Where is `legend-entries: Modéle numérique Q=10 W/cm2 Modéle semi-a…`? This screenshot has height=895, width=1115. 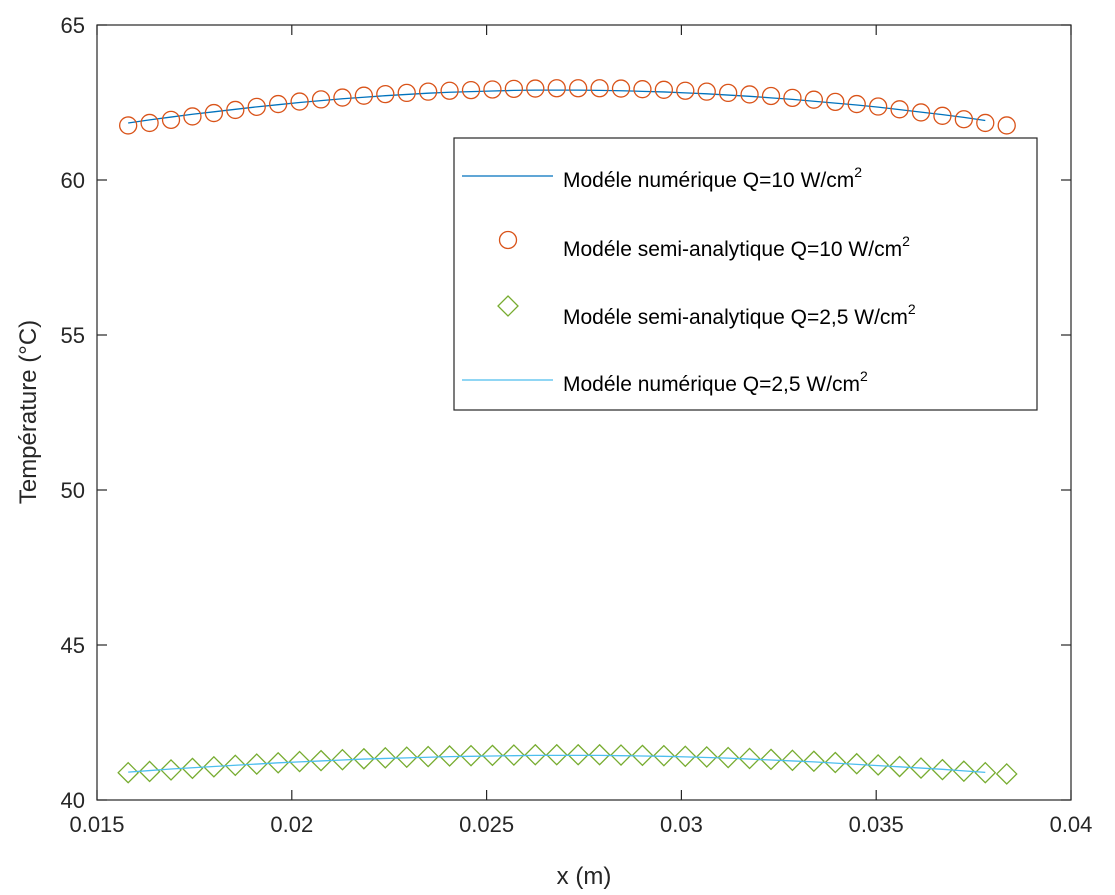 legend-entries: Modéle numérique Q=10 W/cm2 Modéle semi-a… is located at coordinates (689, 280).